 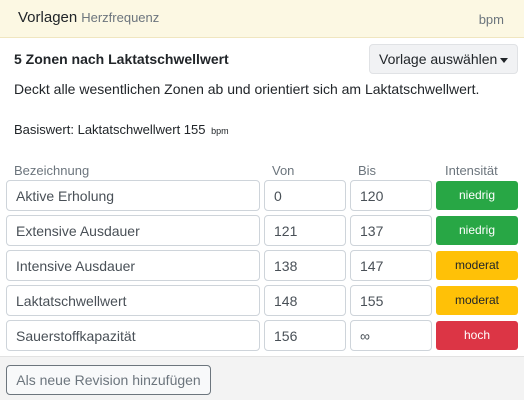 I want to click on base-value: Basiswert: Laktatschwellwert 155 bpm, so click(x=121, y=129).